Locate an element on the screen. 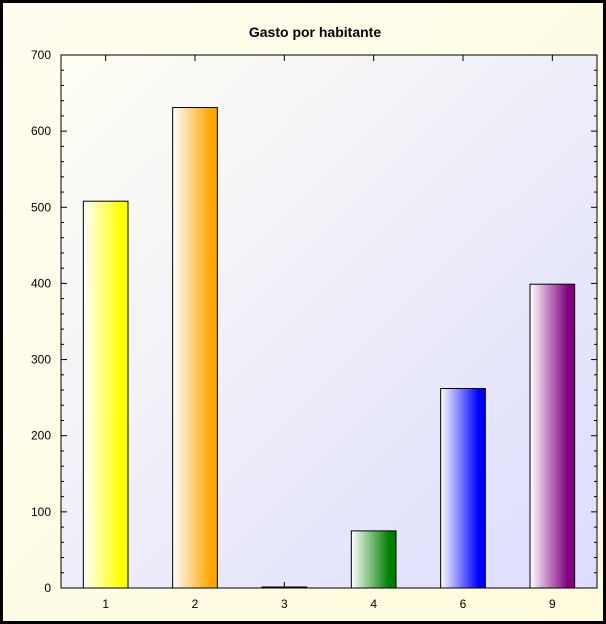 The height and width of the screenshot is (624, 606). chart-title: Gasto por habitante is located at coordinates (315, 32).